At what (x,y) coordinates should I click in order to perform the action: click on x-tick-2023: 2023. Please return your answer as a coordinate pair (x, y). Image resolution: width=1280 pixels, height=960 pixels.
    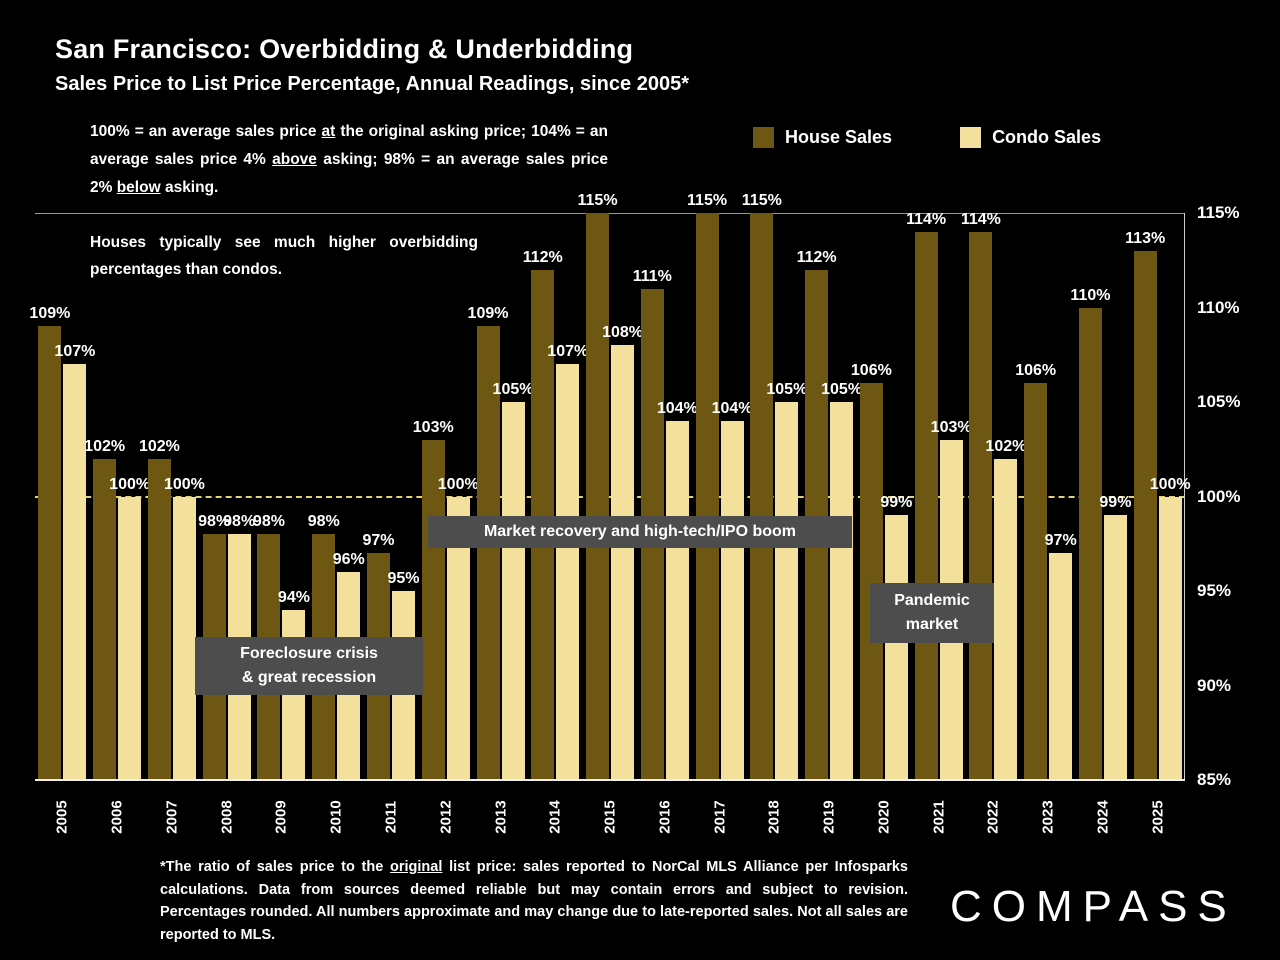
    Looking at the image, I should click on (1048, 817).